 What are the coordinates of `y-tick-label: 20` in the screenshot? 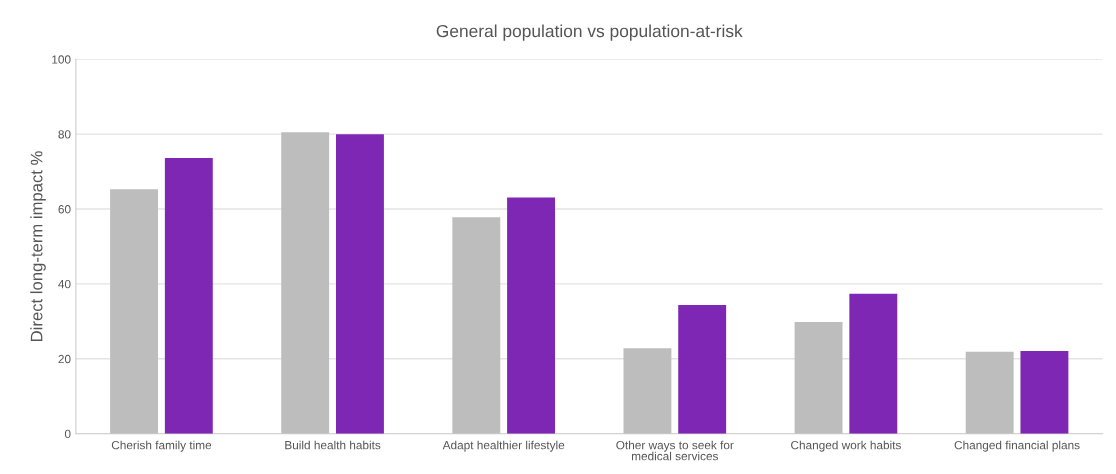 It's located at (64, 359).